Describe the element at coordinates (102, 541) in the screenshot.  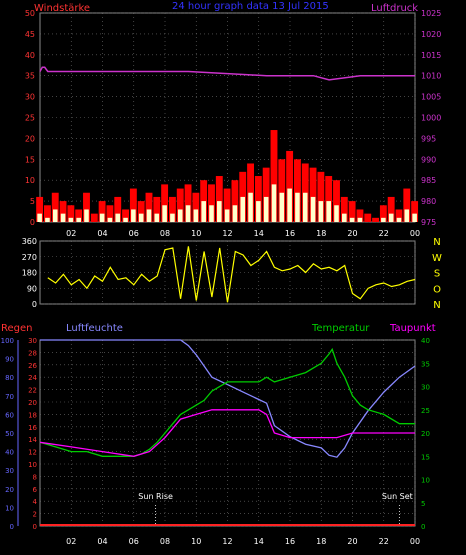
I see `temperature-x-tick: 04` at that location.